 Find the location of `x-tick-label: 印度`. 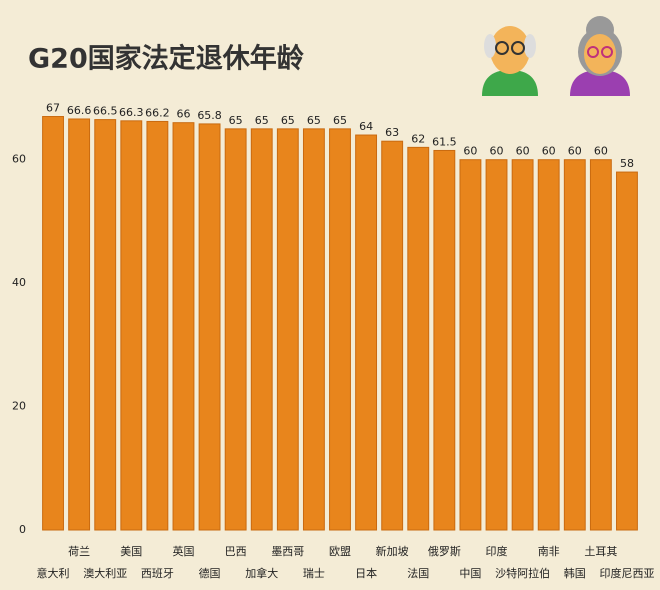

x-tick-label: 印度 is located at coordinates (497, 551).